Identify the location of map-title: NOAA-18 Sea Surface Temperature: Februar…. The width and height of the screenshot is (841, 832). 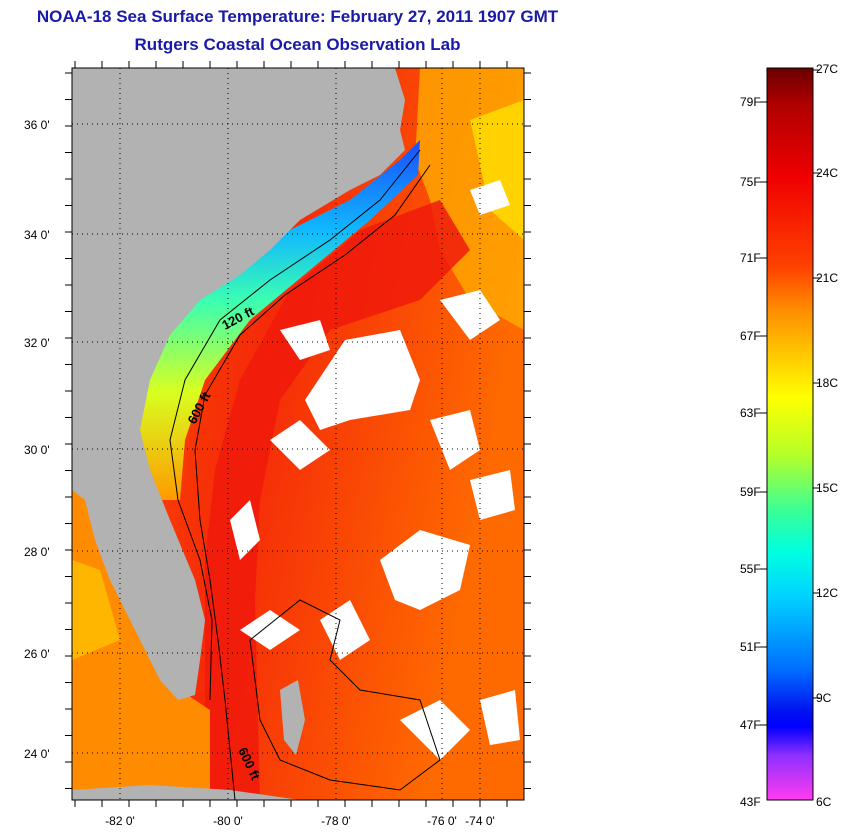
(297, 16).